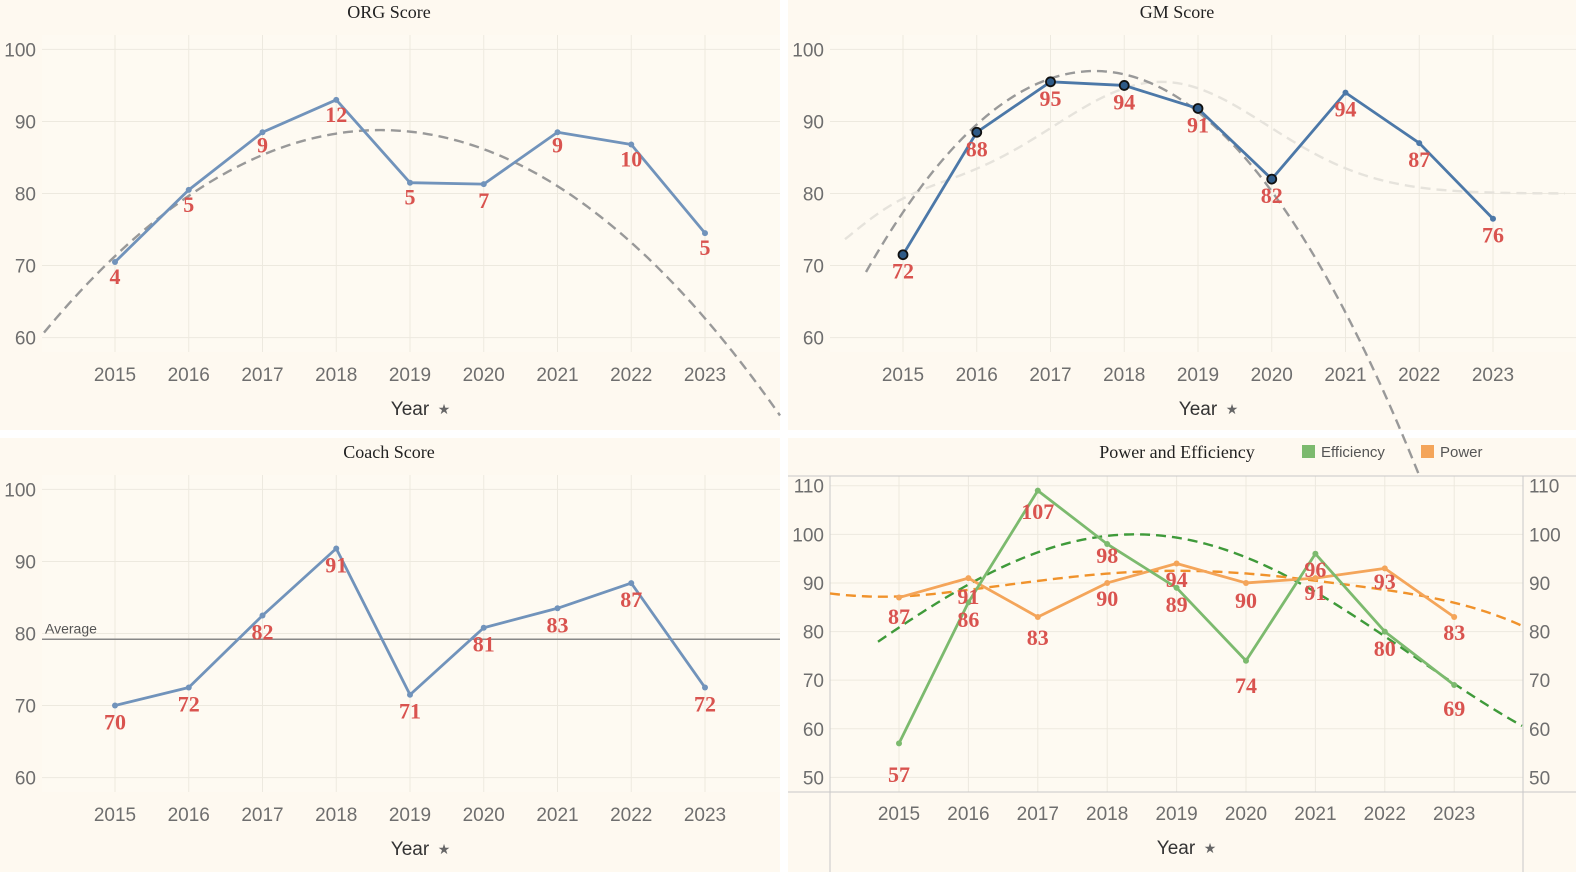  I want to click on data-label: 7, so click(483, 200).